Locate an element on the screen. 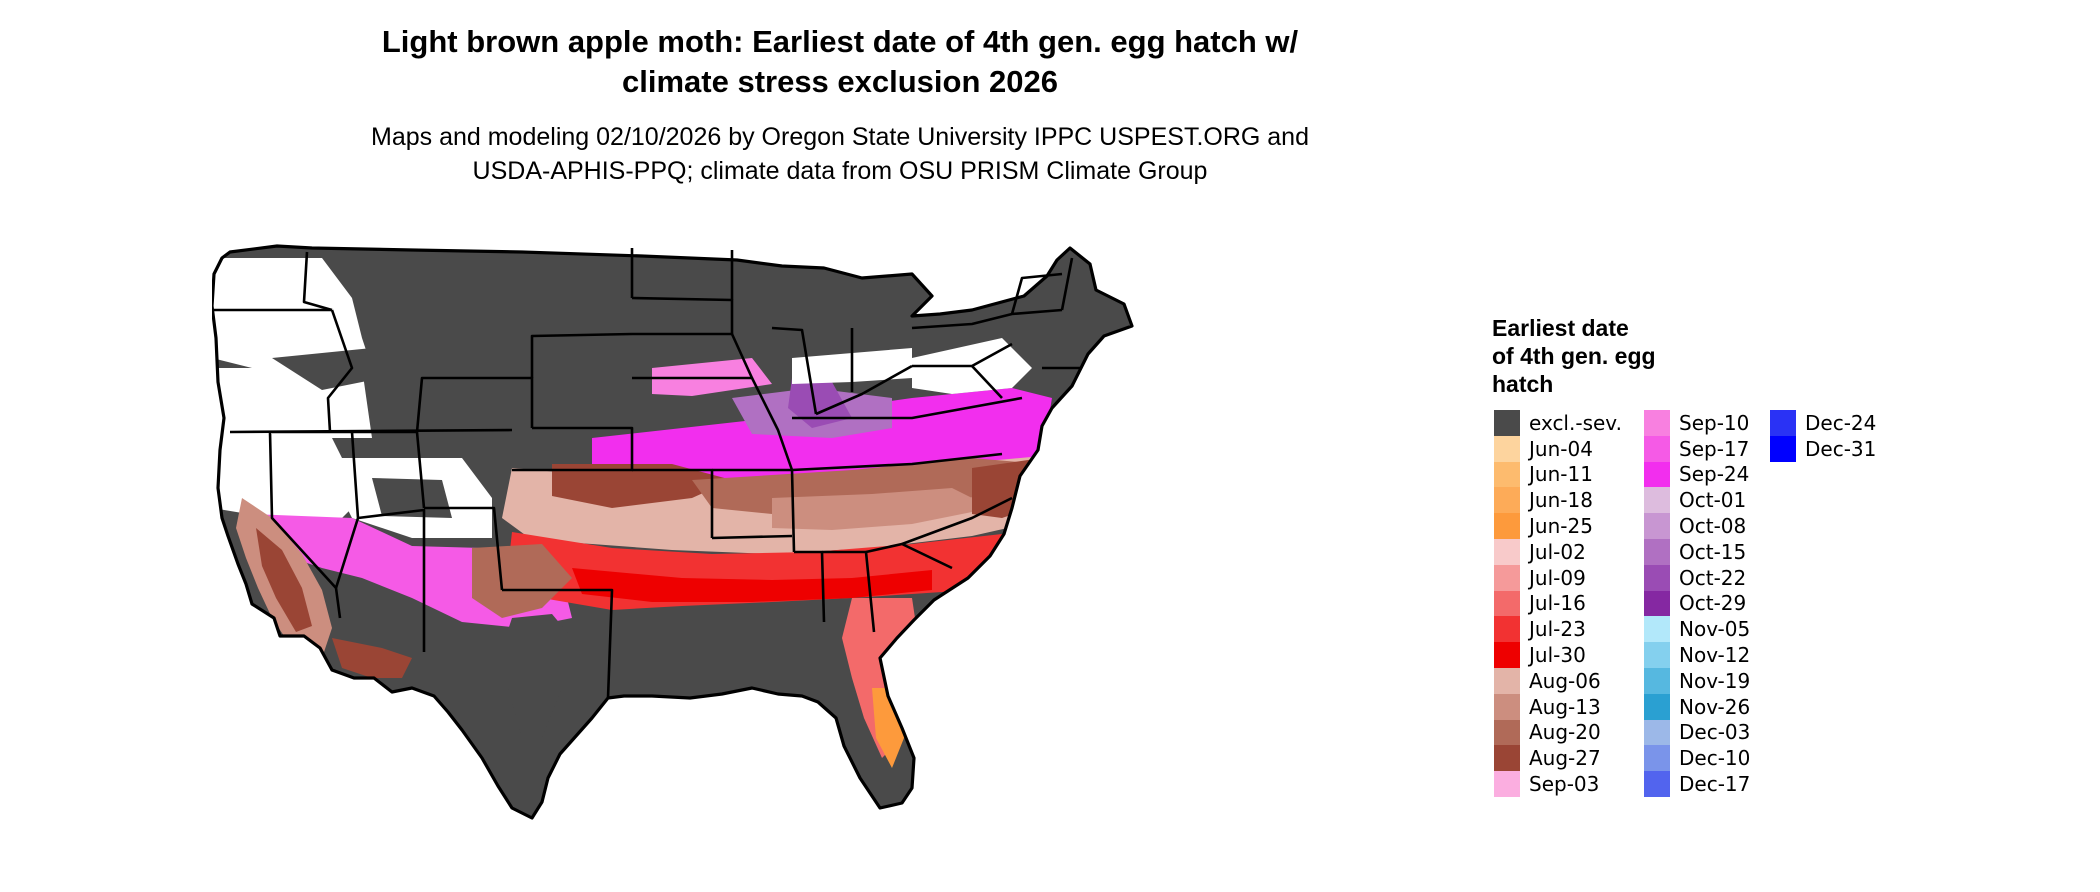 This screenshot has height=892, width=2100. legend-item: Dec-17 is located at coordinates (1697, 784).